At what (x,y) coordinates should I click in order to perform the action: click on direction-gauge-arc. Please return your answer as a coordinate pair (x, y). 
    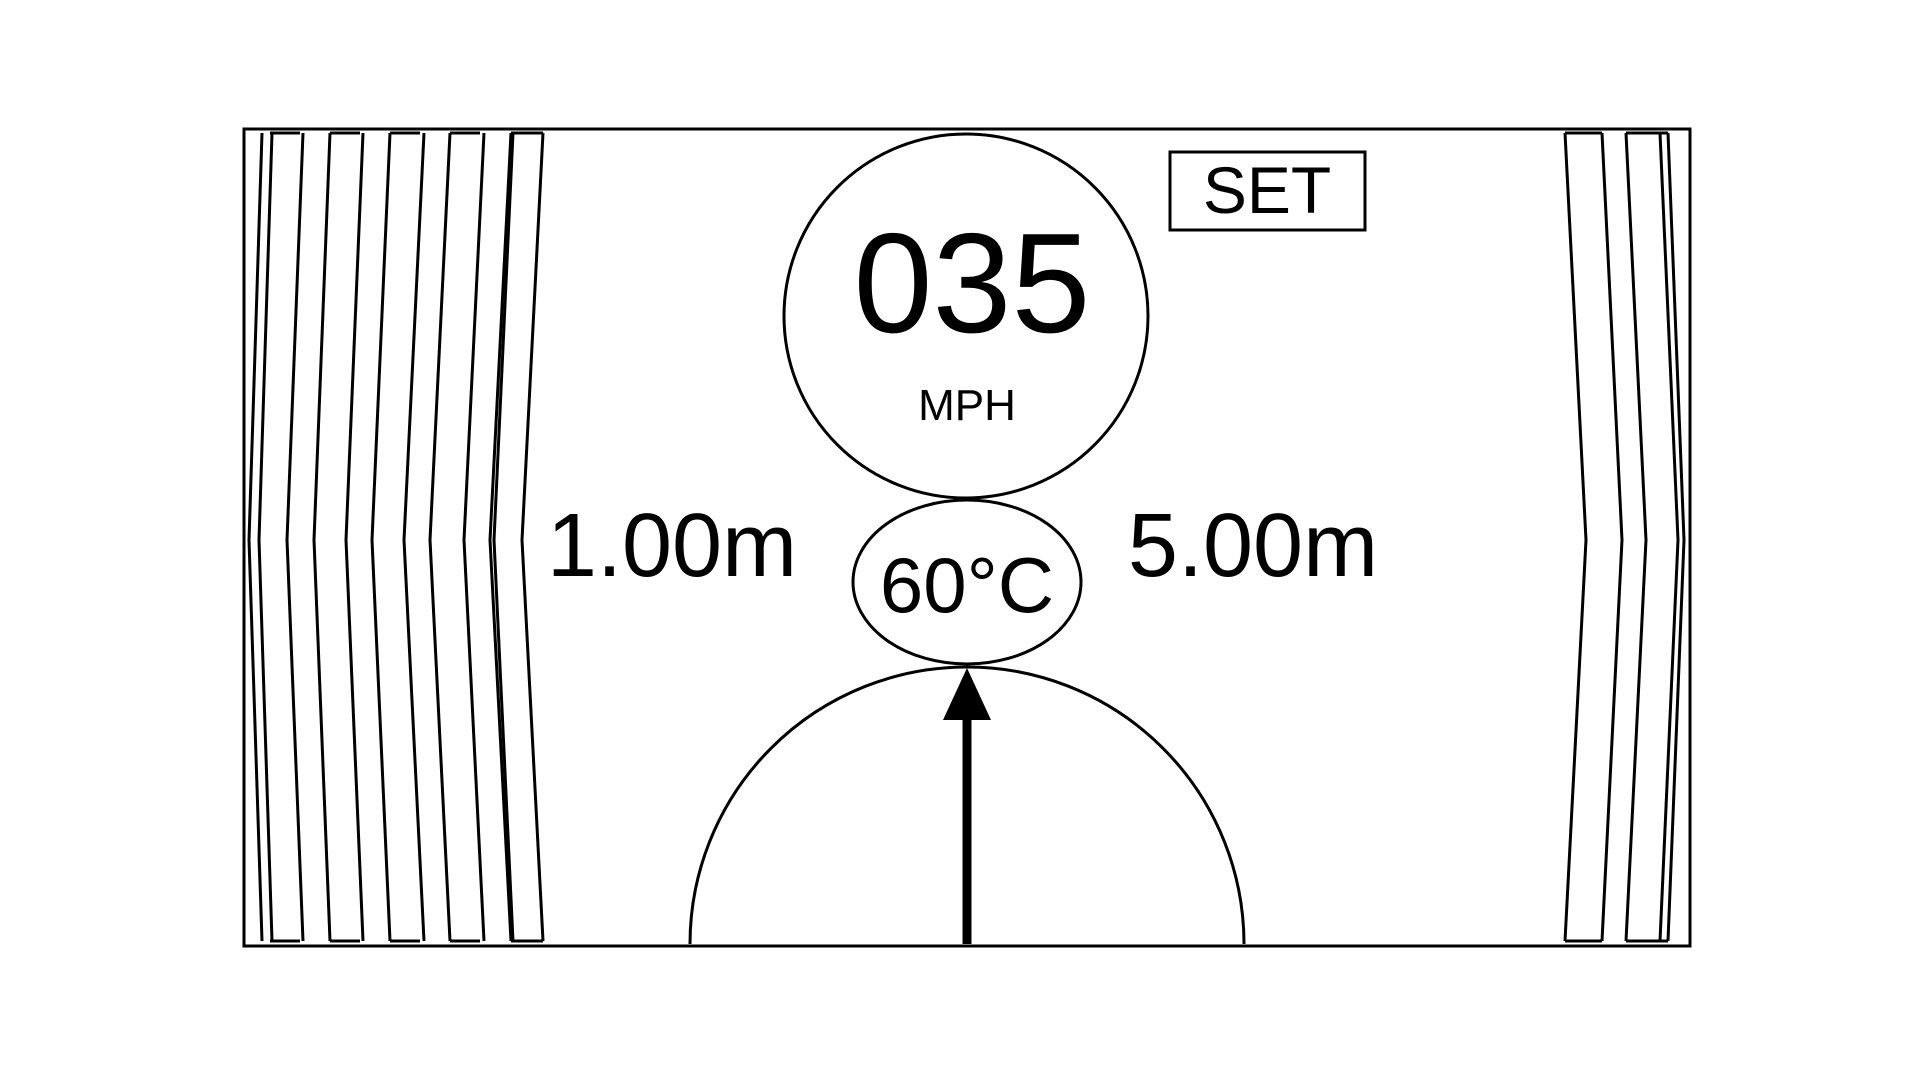
    Looking at the image, I should click on (967, 805).